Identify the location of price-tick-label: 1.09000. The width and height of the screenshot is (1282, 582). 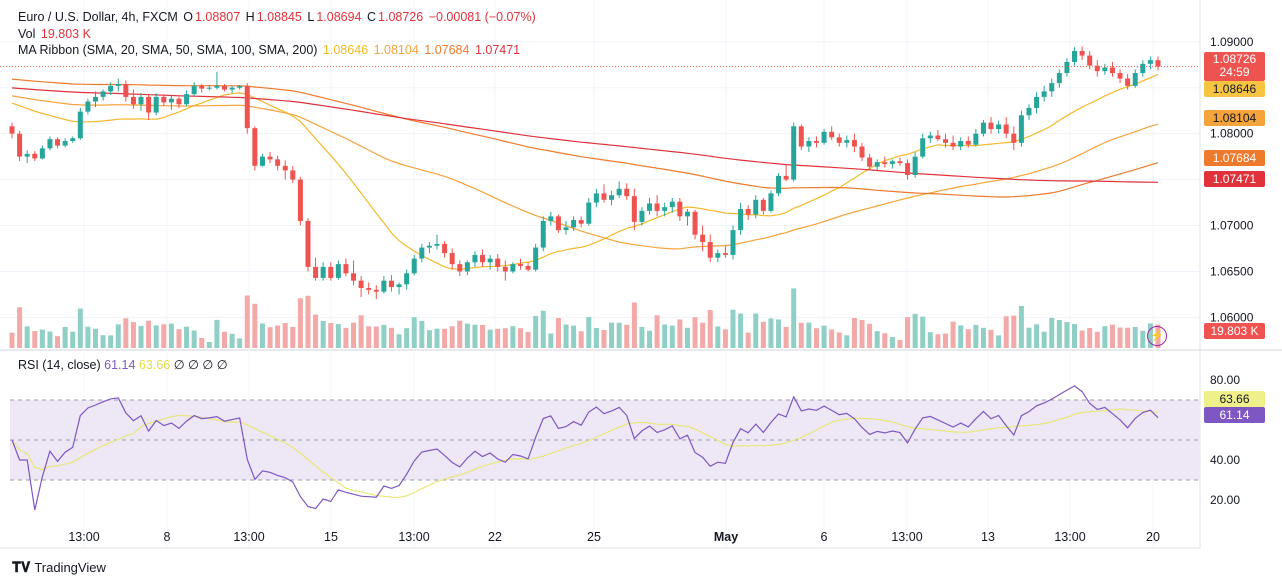
(1232, 42).